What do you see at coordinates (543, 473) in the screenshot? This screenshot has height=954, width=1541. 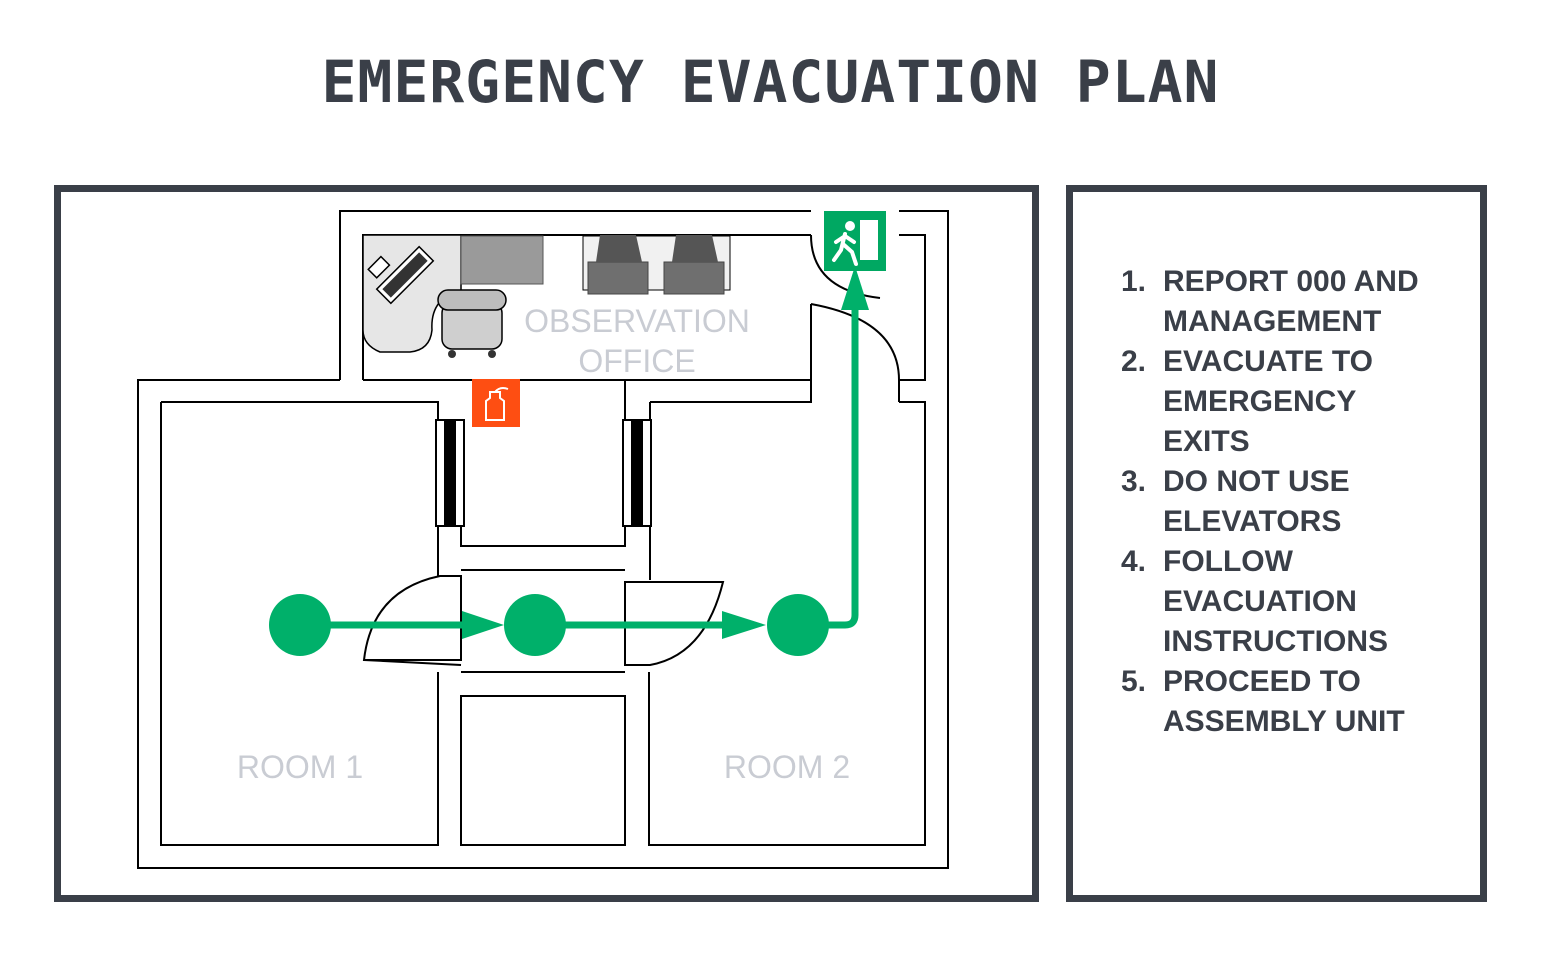 I see `sliding-doors` at bounding box center [543, 473].